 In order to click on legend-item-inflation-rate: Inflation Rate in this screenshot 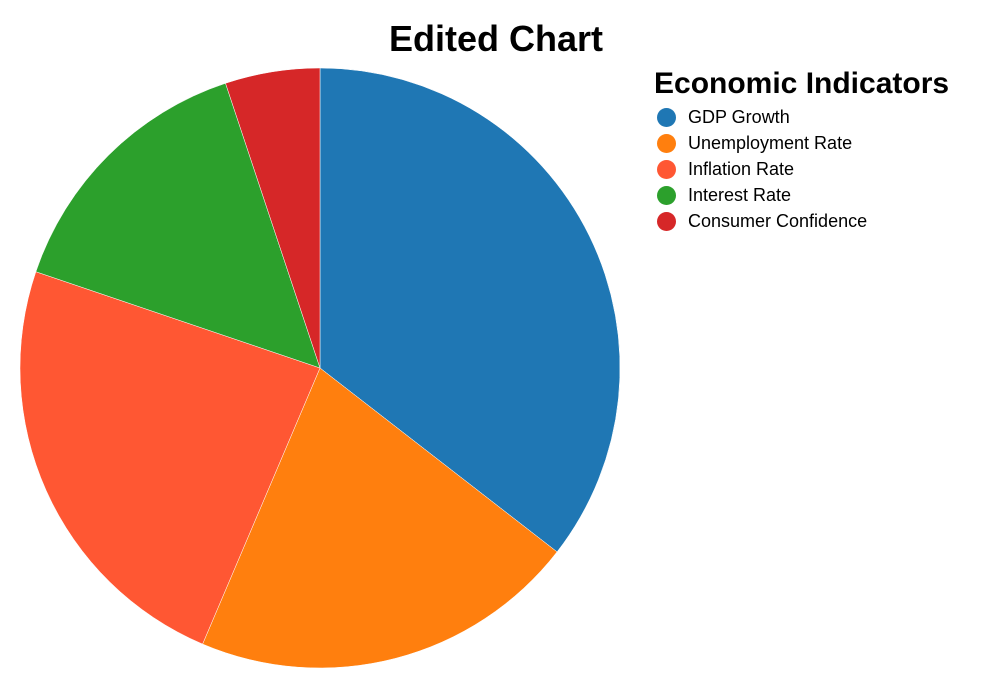, I will do `click(819, 169)`.